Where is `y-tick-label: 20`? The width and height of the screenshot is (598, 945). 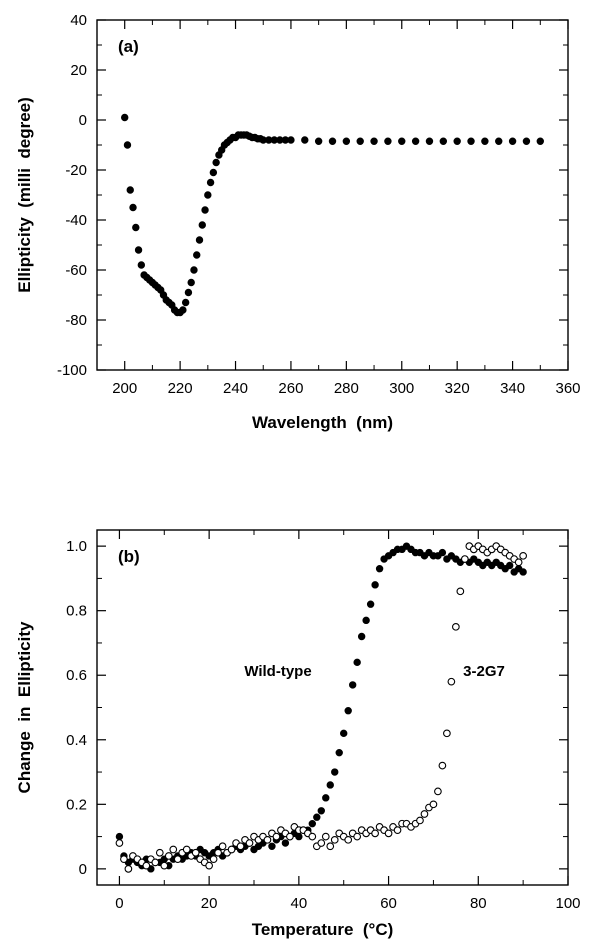
y-tick-label: 20 is located at coordinates (78, 70).